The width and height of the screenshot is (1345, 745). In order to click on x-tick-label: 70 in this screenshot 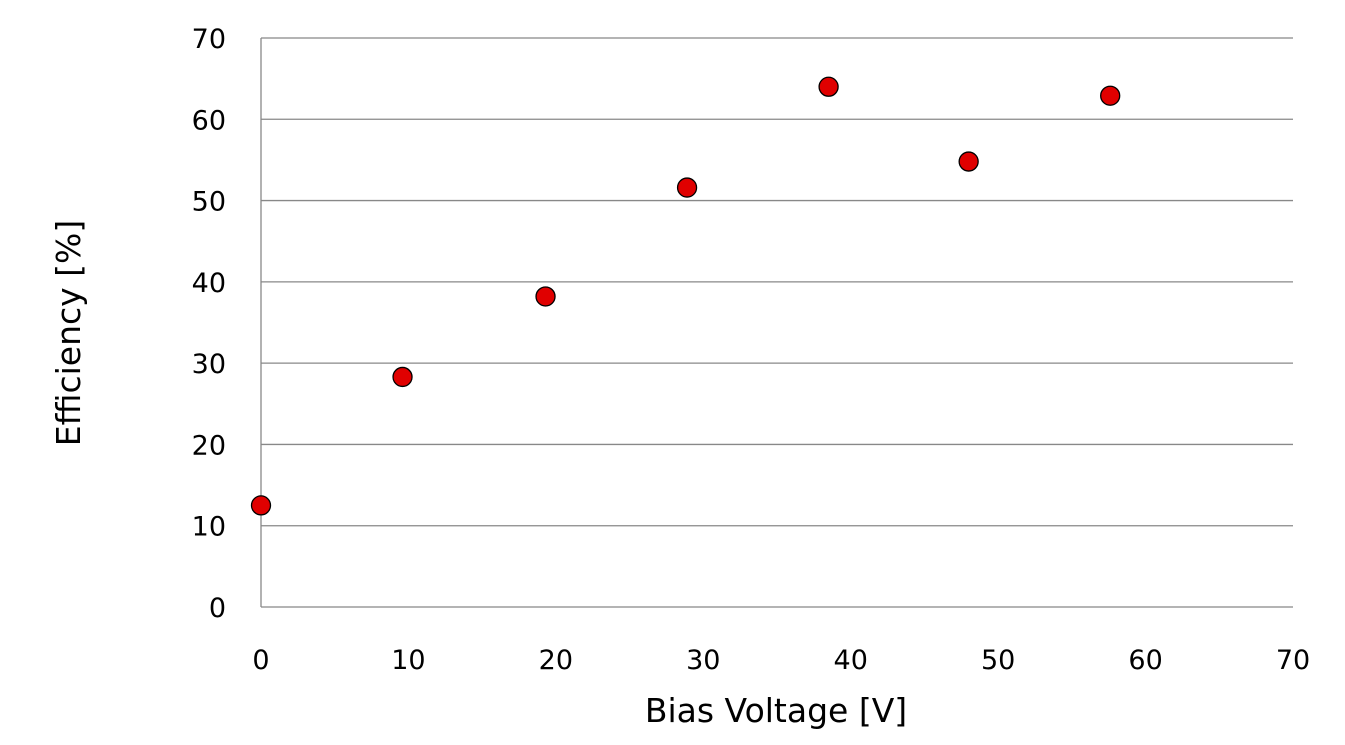, I will do `click(1293, 660)`.